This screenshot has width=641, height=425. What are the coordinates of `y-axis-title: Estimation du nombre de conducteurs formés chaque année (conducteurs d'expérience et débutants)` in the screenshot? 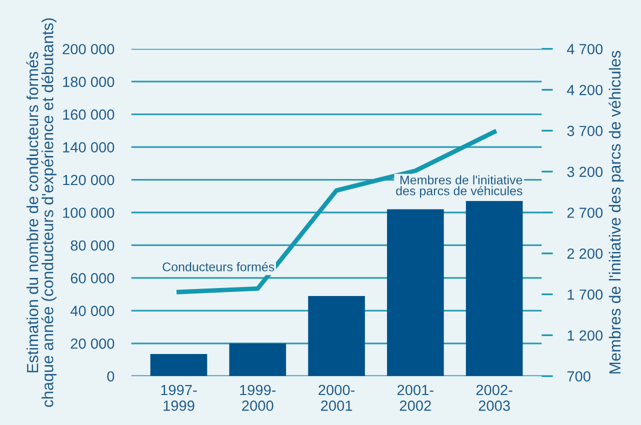 It's located at (41, 212).